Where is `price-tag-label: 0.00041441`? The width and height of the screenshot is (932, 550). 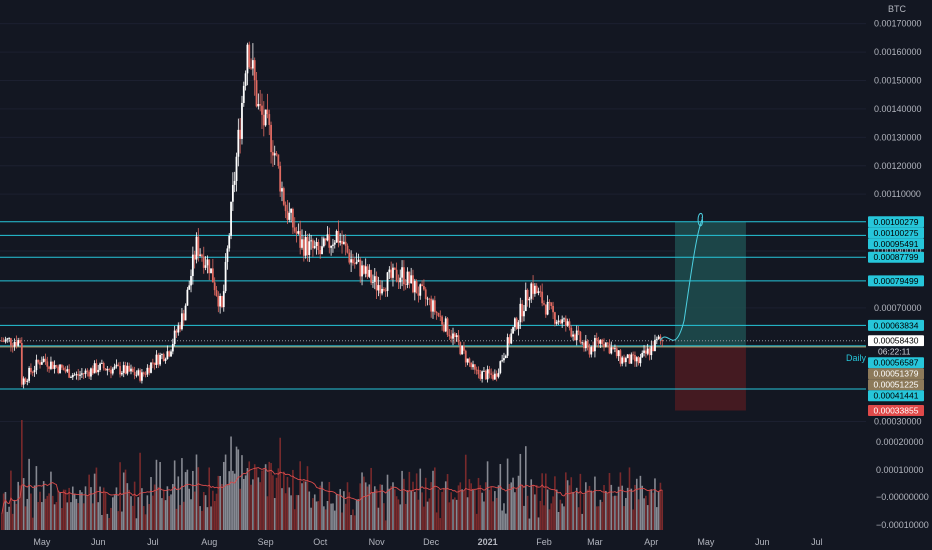 price-tag-label: 0.00041441 is located at coordinates (896, 396).